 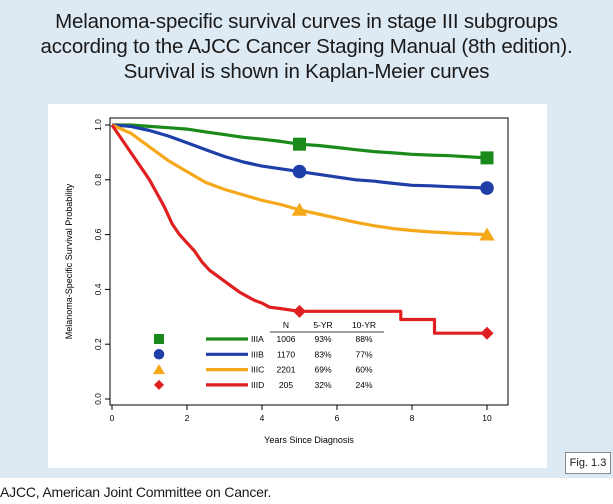 I want to click on x-tick-label: 4, so click(x=262, y=418).